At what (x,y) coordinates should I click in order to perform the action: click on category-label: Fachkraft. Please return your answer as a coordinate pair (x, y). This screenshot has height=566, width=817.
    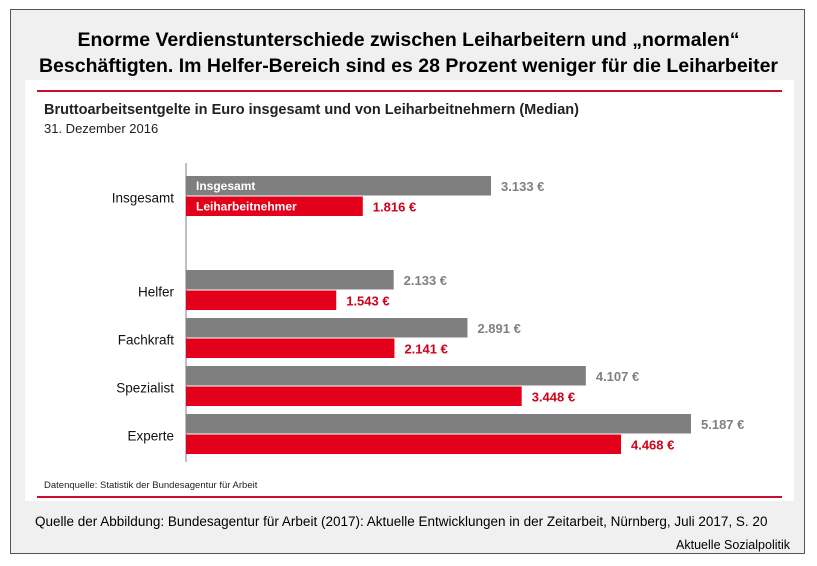
    Looking at the image, I should click on (146, 340).